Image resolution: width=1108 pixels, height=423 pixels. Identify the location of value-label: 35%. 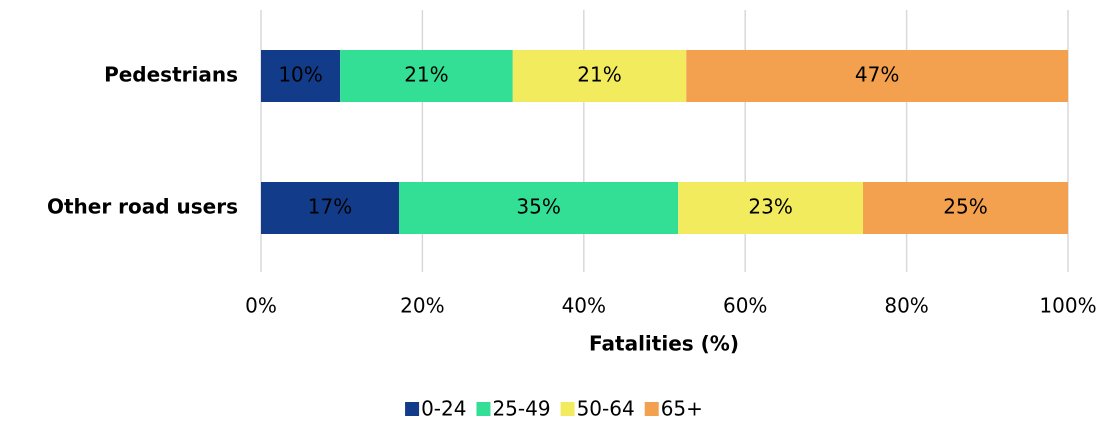
(538, 207).